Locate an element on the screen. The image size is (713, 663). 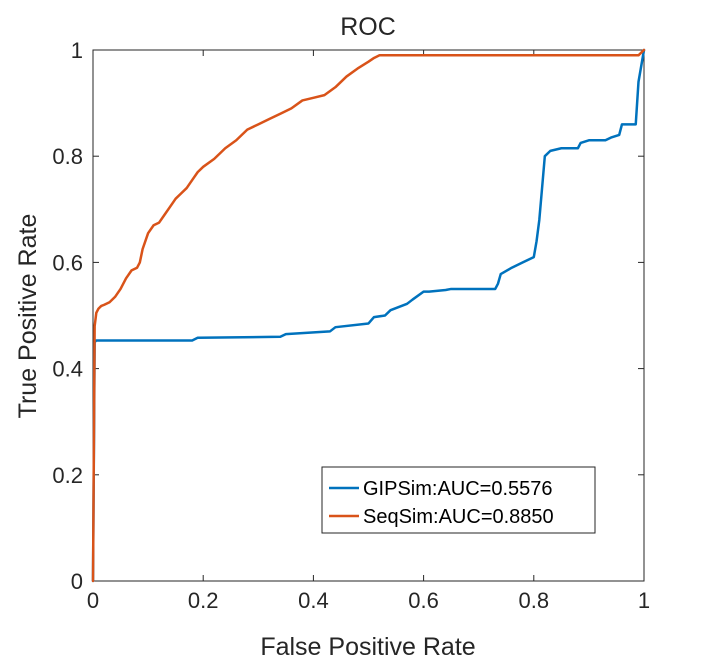
y-tick-label: 0.6 is located at coordinates (67, 262).